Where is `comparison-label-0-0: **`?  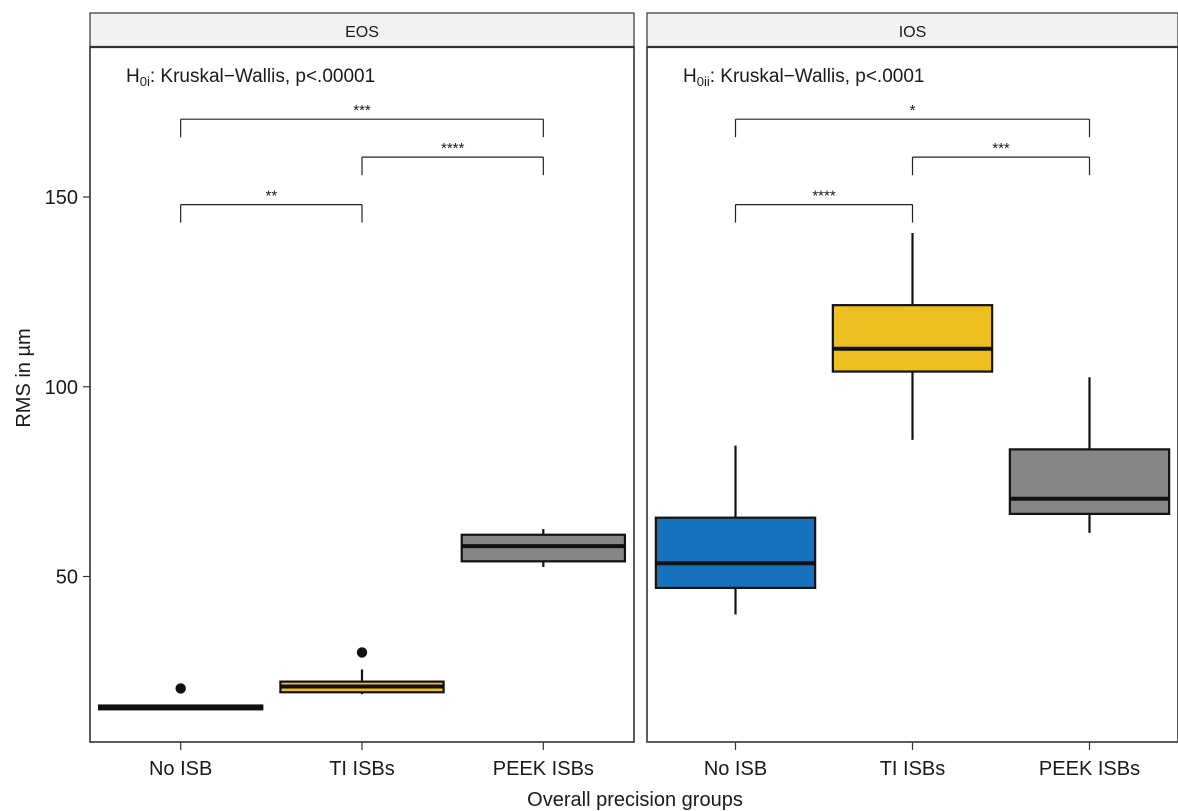 comparison-label-0-0: ** is located at coordinates (271, 196).